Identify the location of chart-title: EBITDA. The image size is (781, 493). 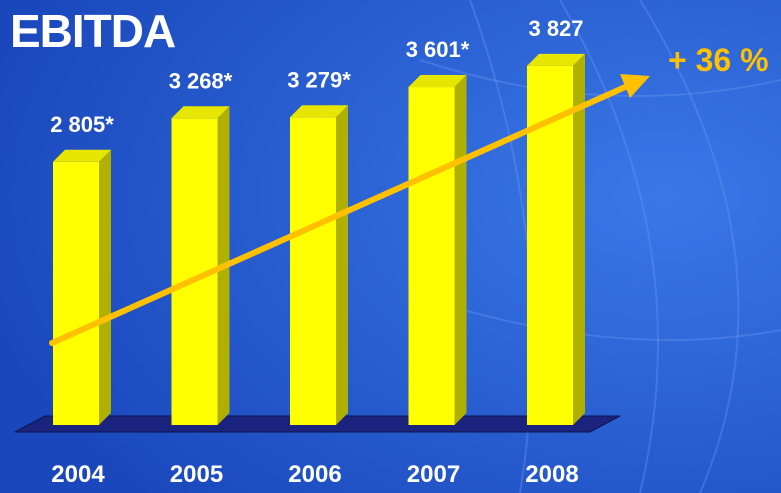
(93, 31).